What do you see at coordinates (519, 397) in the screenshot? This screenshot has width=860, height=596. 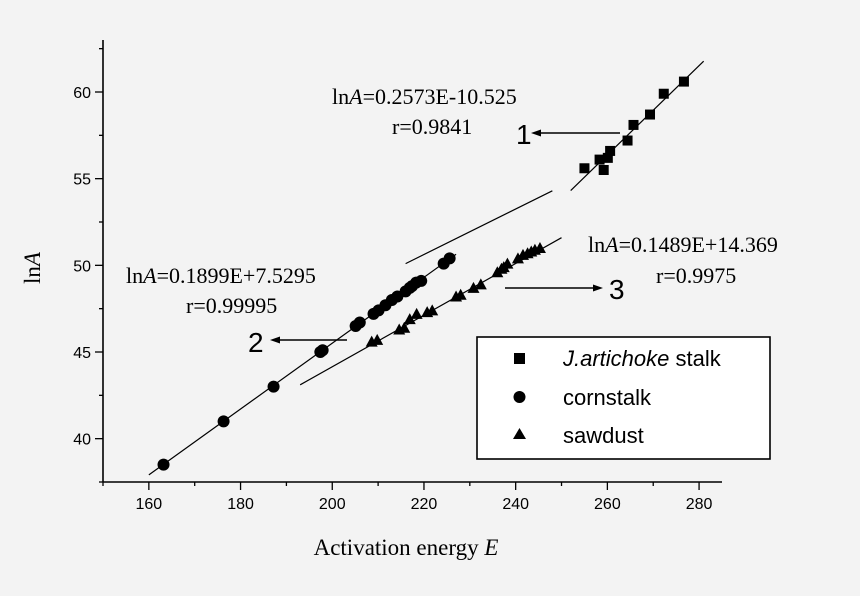 I see `legend-circle-marker` at bounding box center [519, 397].